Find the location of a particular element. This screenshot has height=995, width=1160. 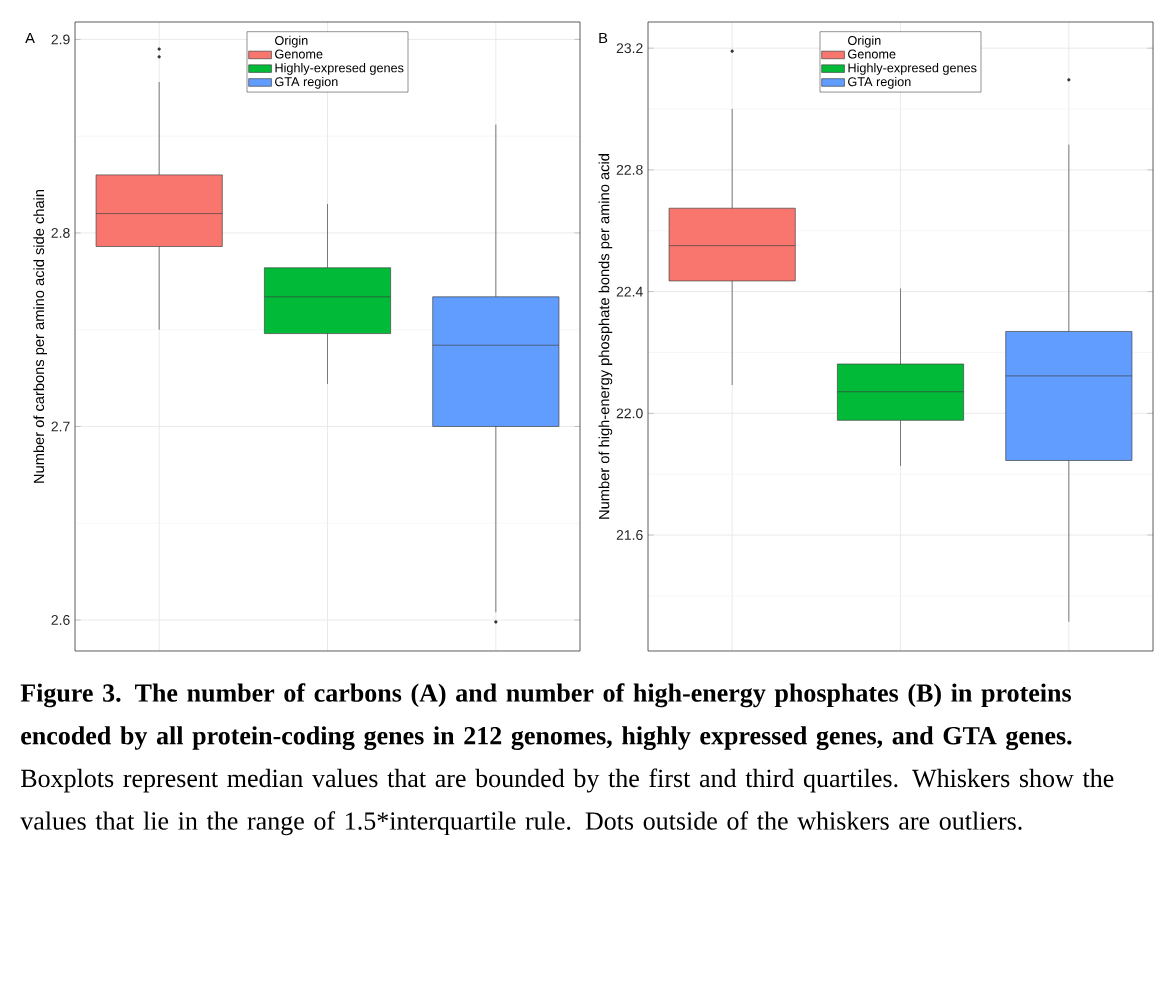

y-tick-label: 22.0 is located at coordinates (629, 413).